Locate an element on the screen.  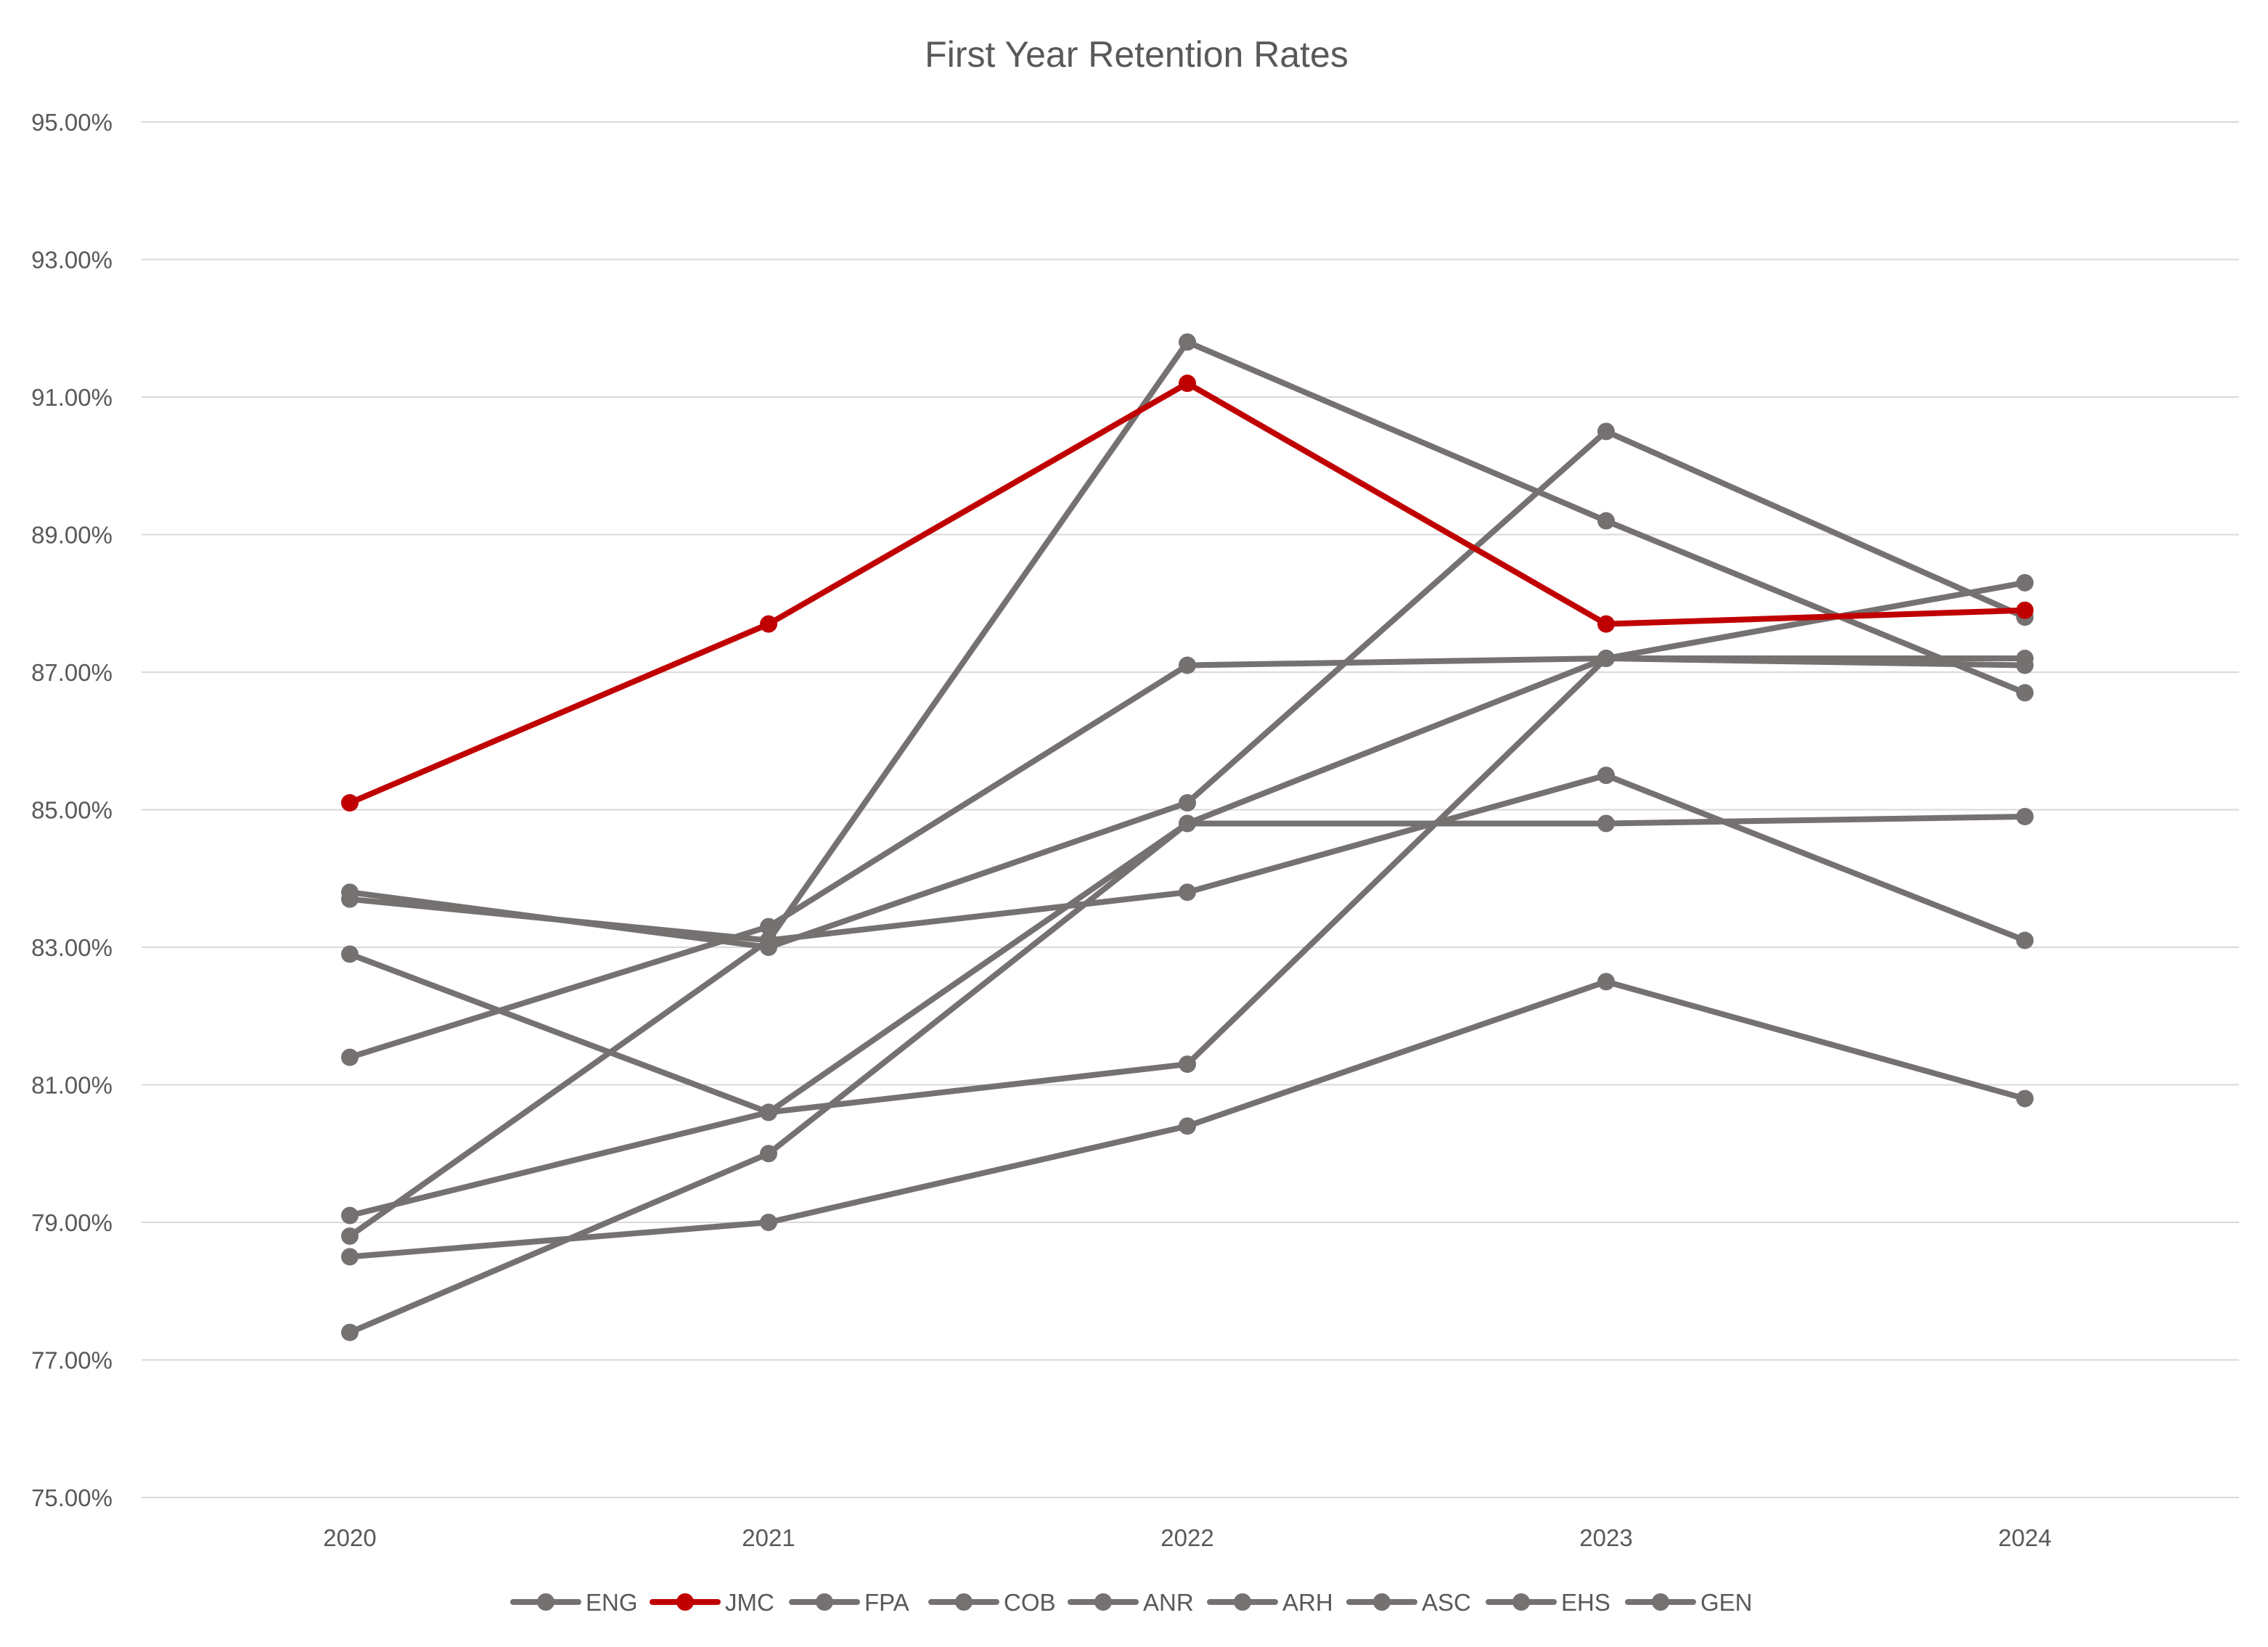
legend-item-ehs: EHS is located at coordinates (1548, 1602).